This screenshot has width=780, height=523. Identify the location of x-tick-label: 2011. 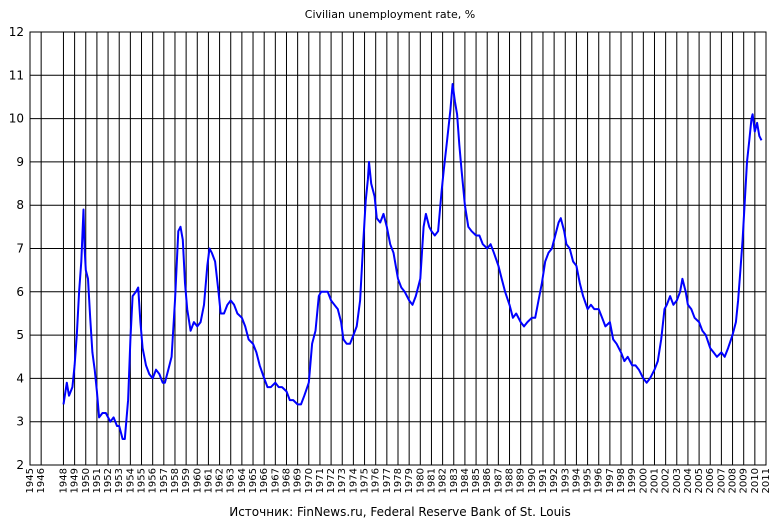
(766, 480).